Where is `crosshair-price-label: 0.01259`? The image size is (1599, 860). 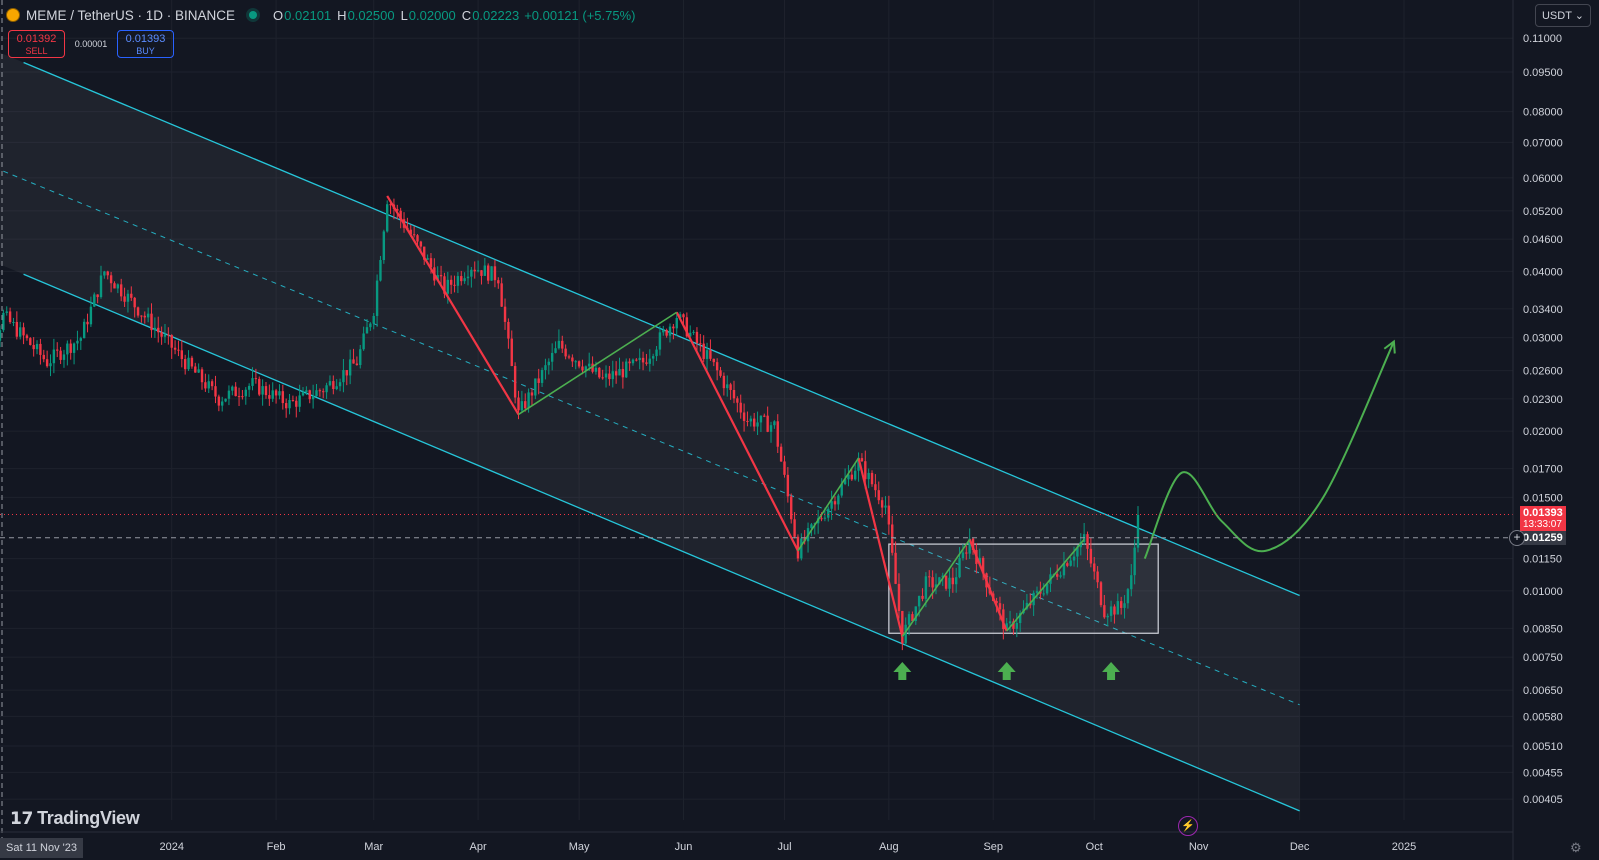
crosshair-price-label: 0.01259 is located at coordinates (1543, 537).